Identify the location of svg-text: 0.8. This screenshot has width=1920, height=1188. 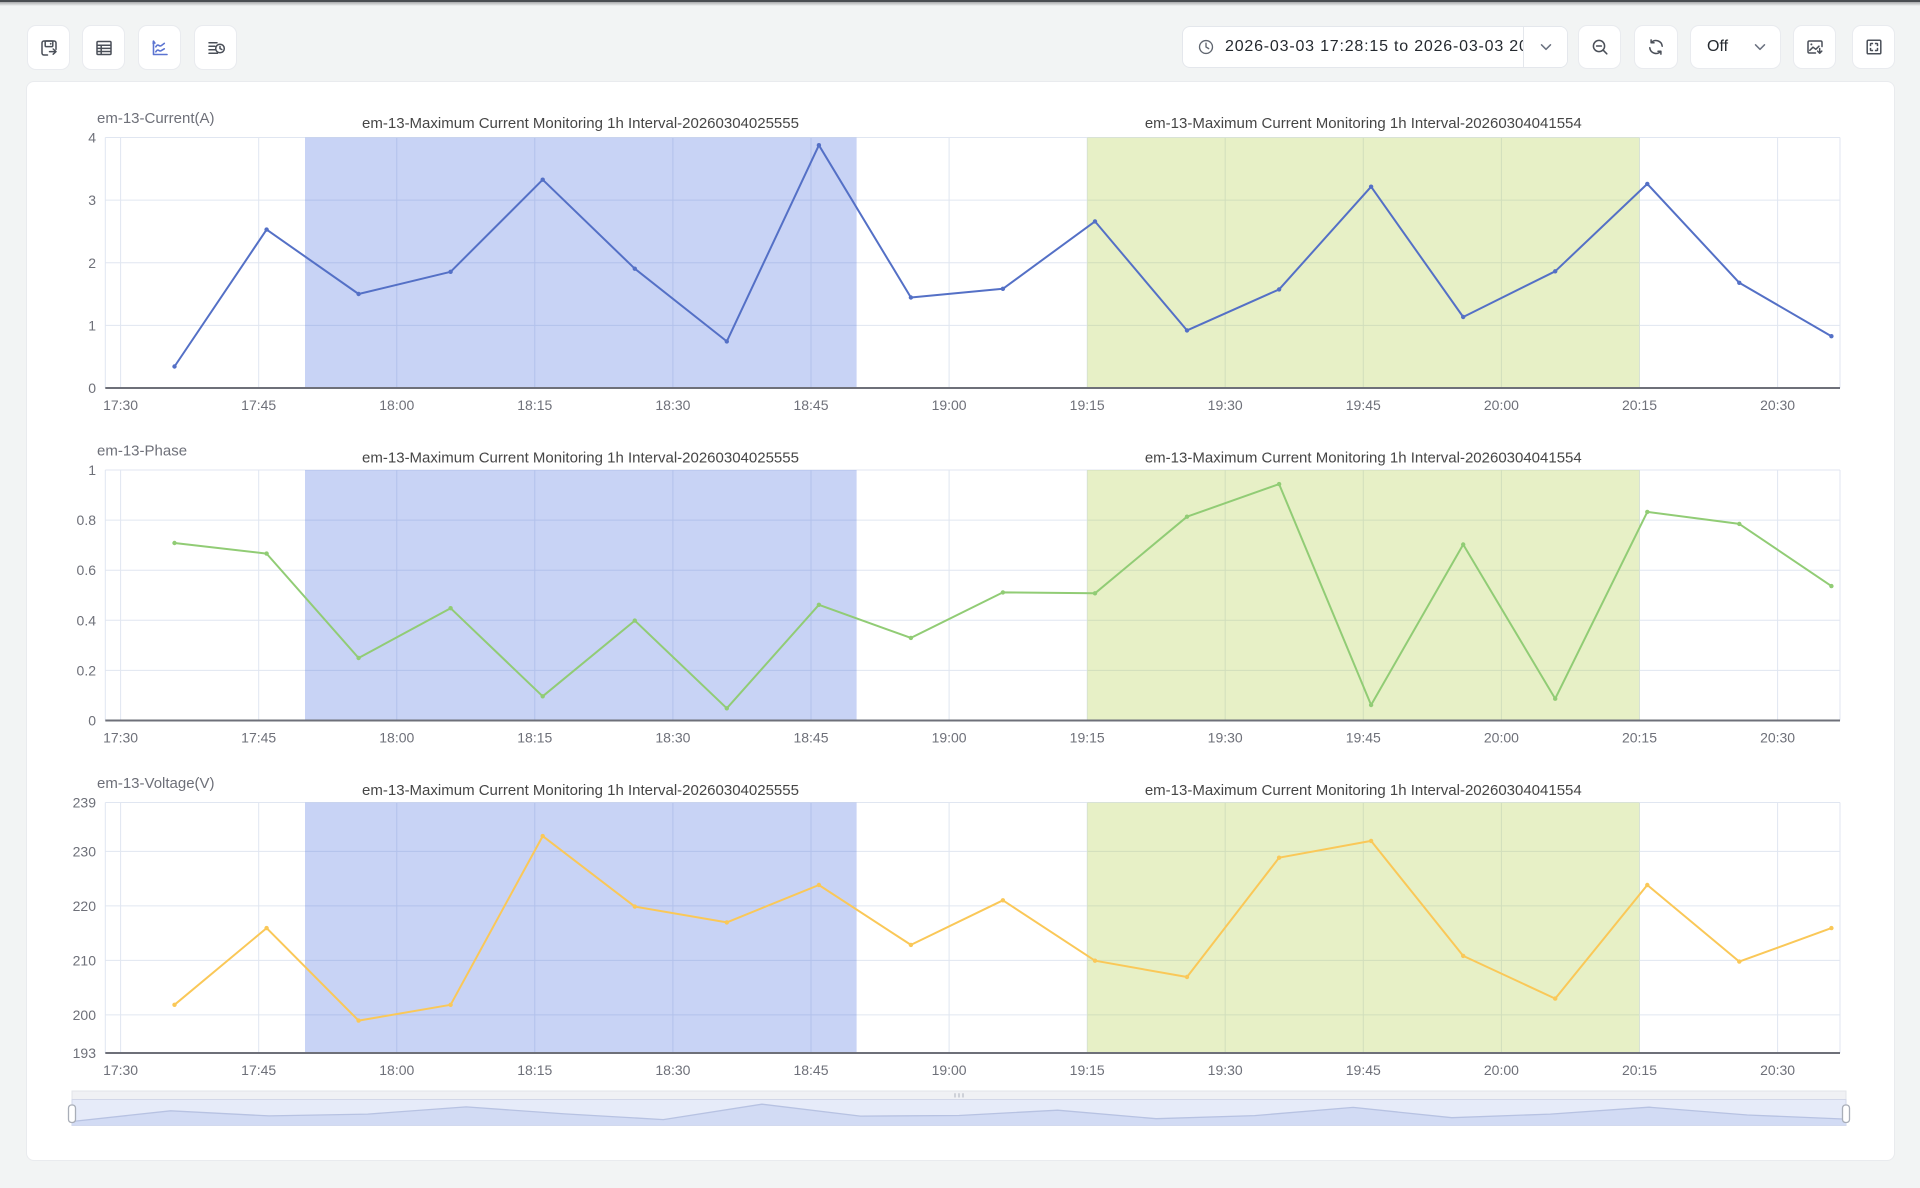
(87, 520).